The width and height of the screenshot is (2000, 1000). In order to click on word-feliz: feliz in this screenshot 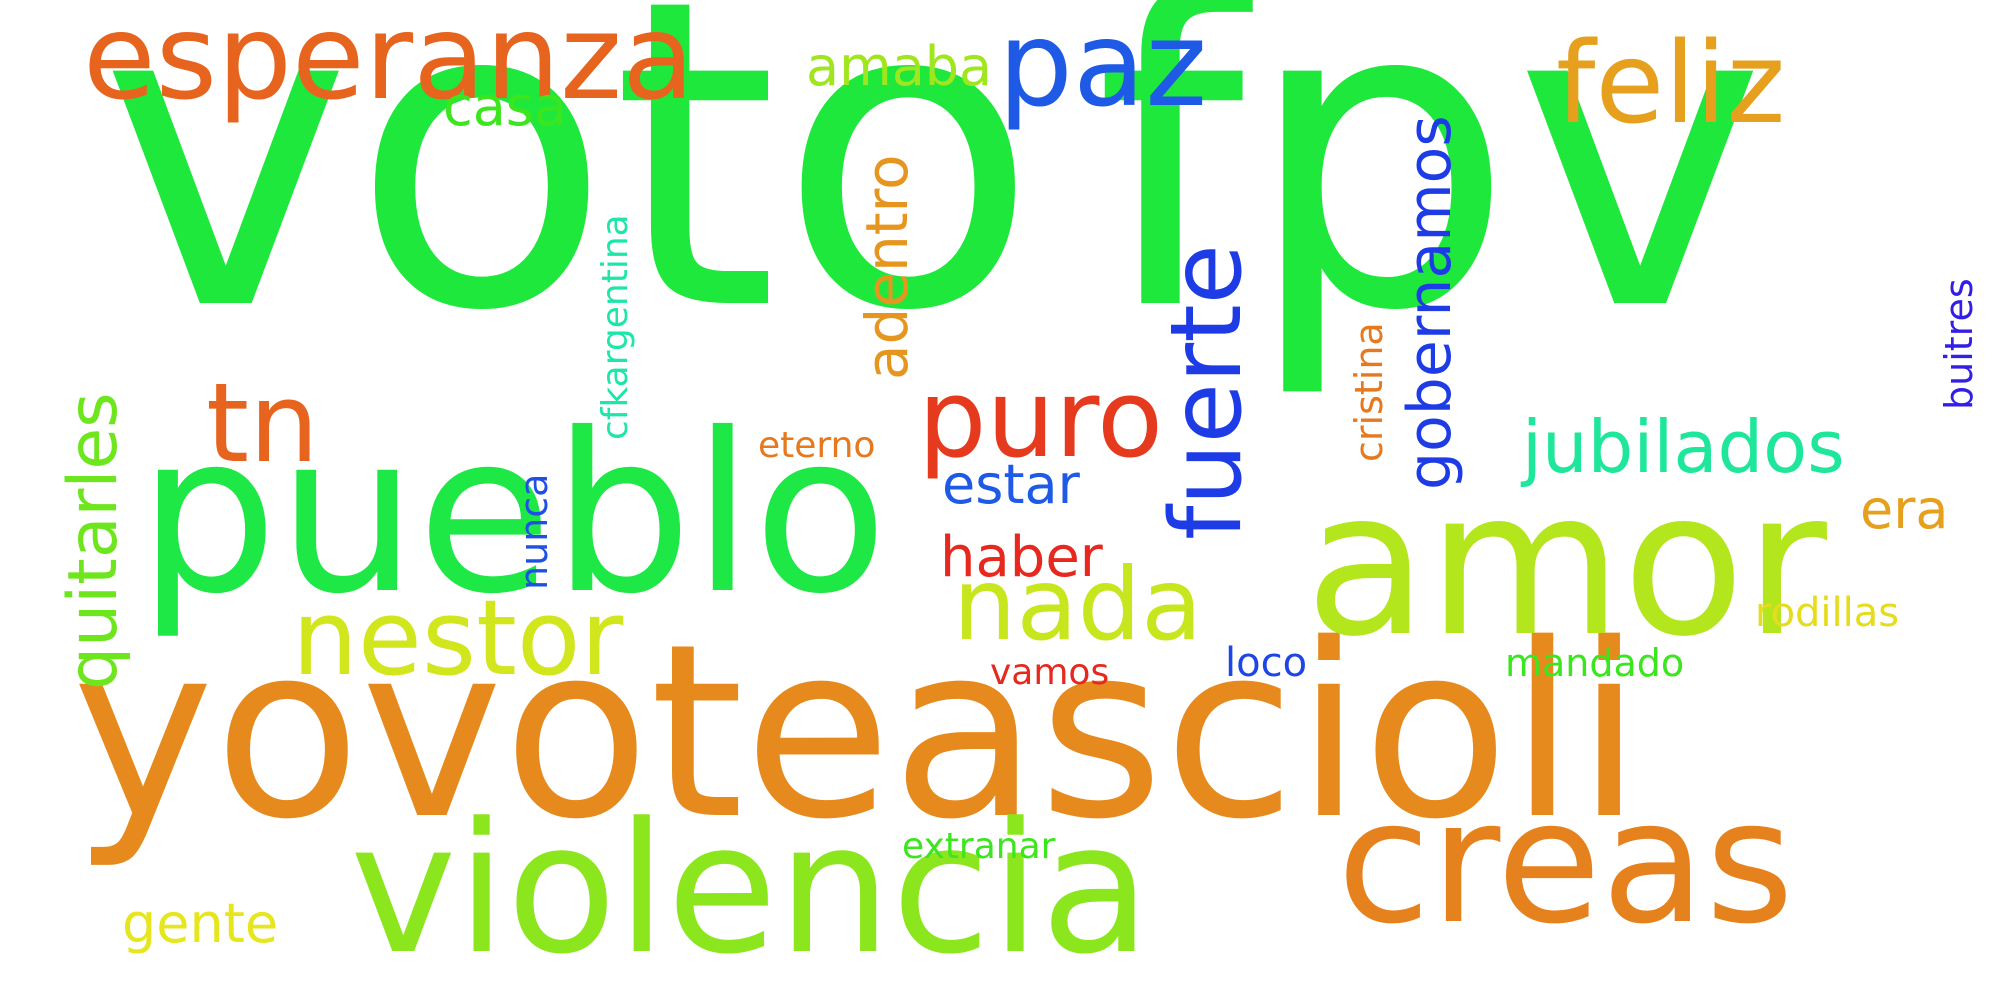, I will do `click(1671, 84)`.